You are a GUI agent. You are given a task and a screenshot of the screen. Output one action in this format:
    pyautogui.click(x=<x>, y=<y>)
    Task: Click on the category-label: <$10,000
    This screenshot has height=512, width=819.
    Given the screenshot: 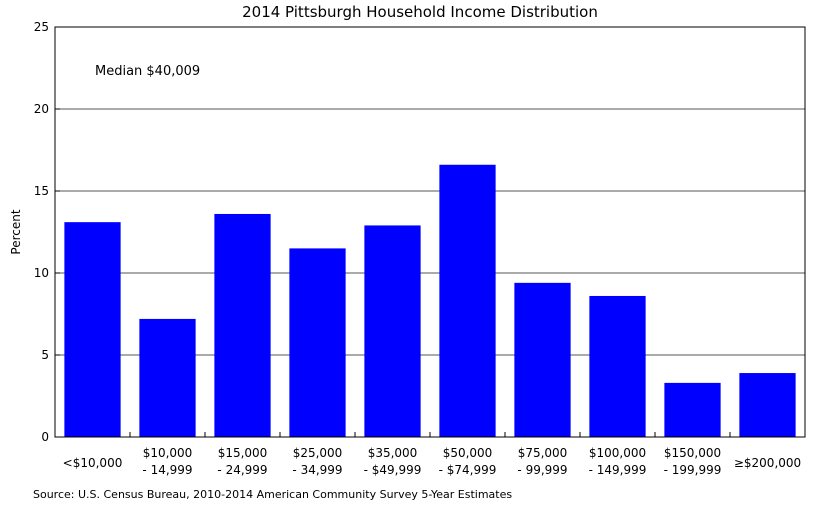 What is the action you would take?
    pyautogui.click(x=93, y=463)
    